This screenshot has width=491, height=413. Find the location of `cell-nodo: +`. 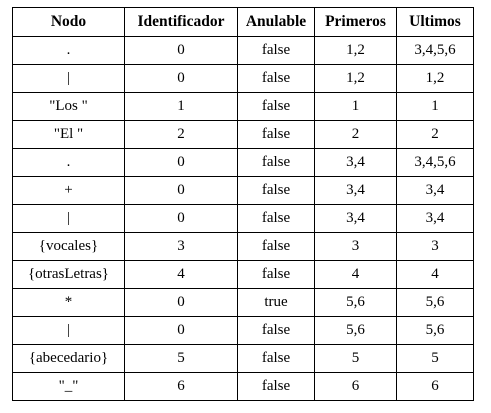

cell-nodo: + is located at coordinates (68, 190).